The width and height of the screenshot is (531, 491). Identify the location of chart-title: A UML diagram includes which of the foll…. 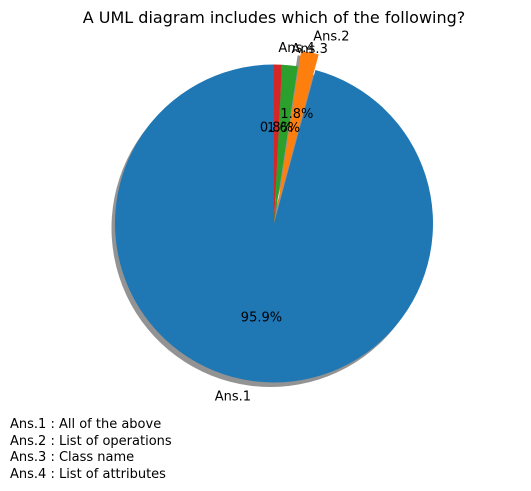
(274, 17).